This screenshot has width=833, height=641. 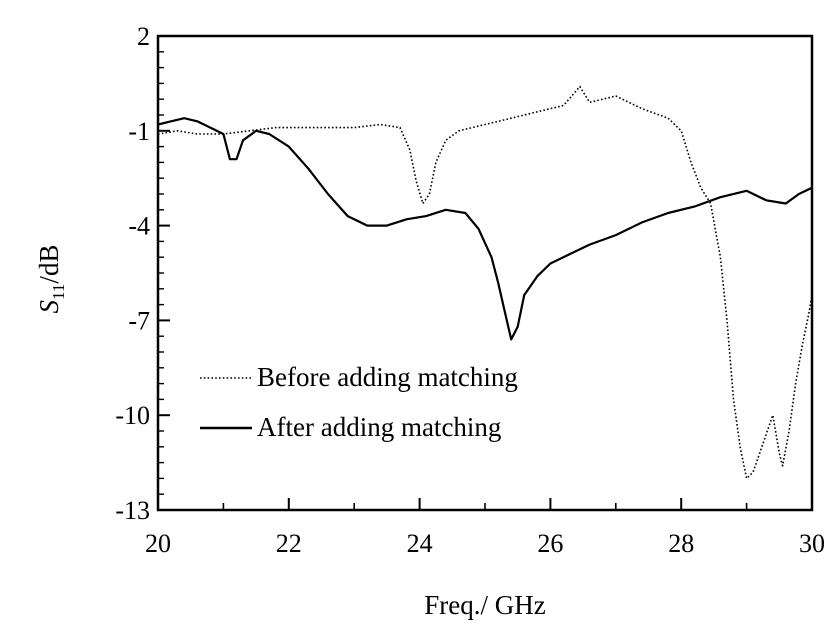 What do you see at coordinates (484, 605) in the screenshot?
I see `x-axis-title: Freq./ GHz` at bounding box center [484, 605].